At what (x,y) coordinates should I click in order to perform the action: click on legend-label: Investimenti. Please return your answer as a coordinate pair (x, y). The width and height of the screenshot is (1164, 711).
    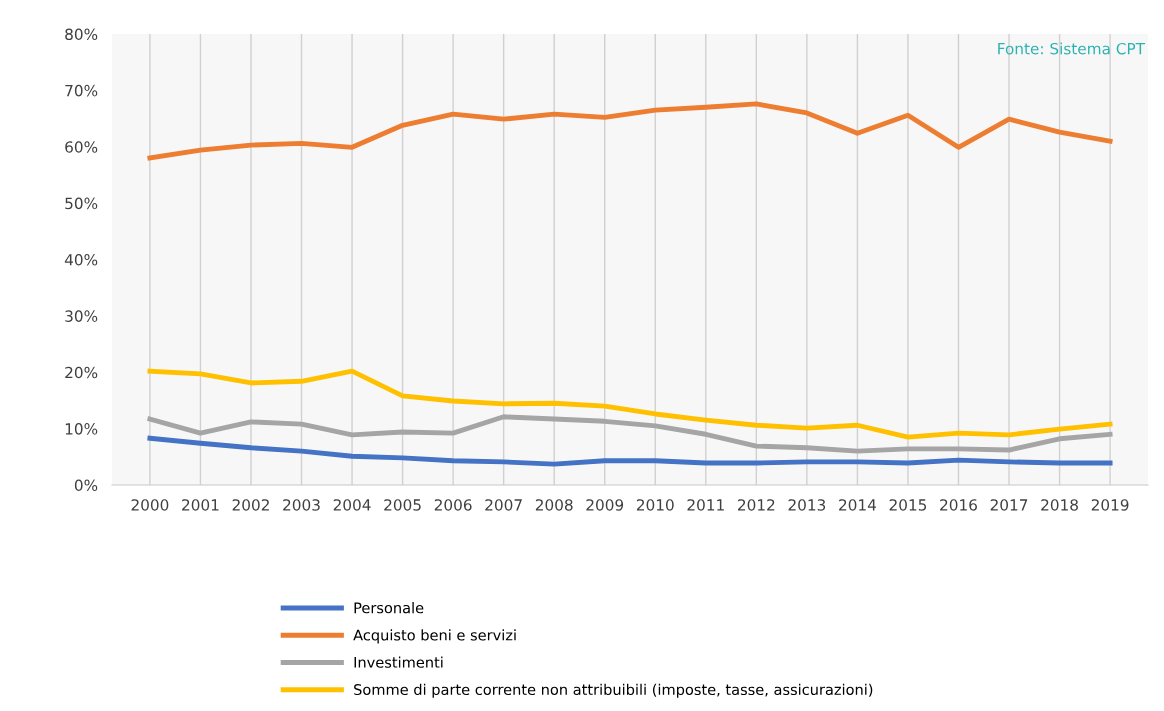
    Looking at the image, I should click on (398, 662).